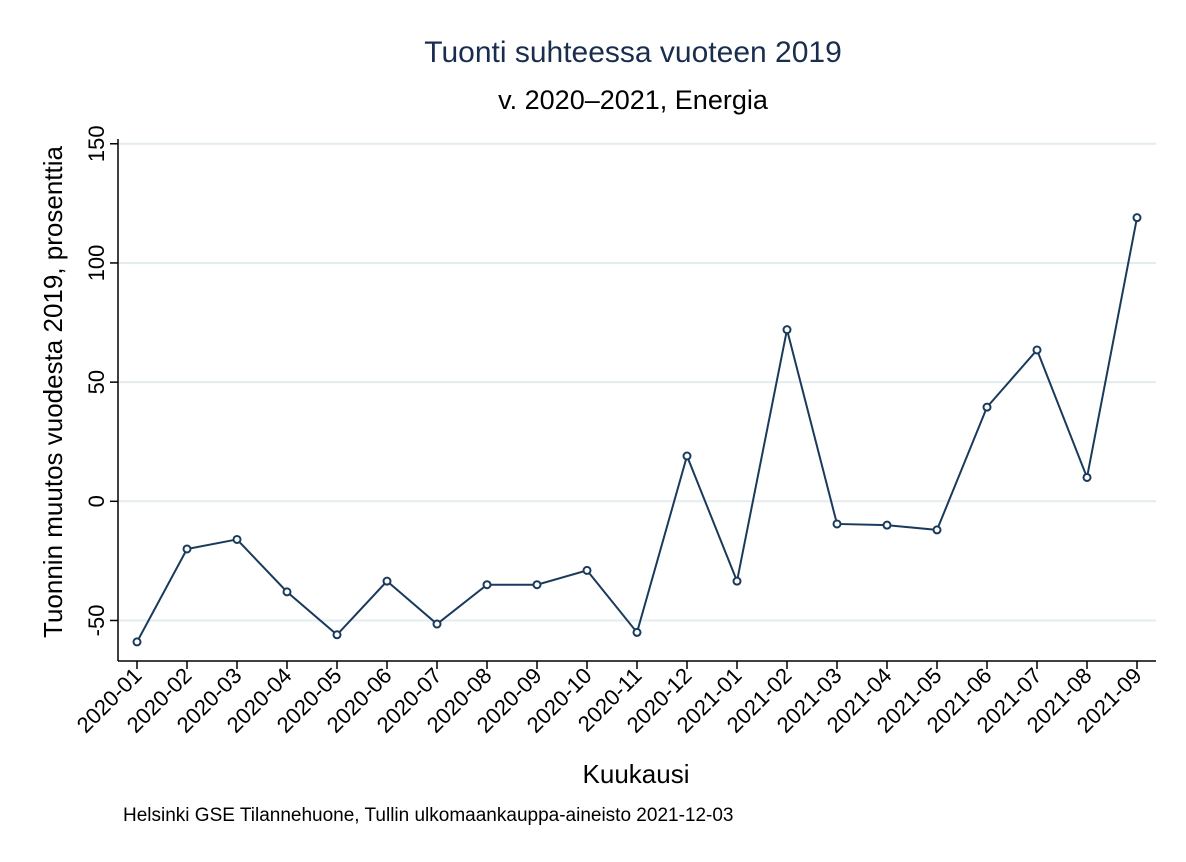 This screenshot has width=1186, height=862. I want to click on y-tick-label: -50, so click(96, 621).